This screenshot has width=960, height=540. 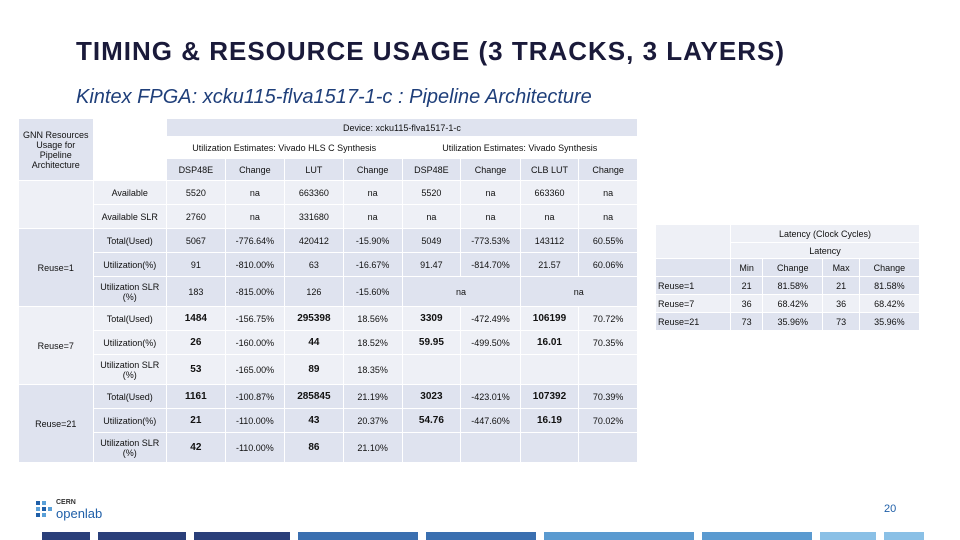 What do you see at coordinates (372, 264) in the screenshot?
I see `table-cell: -16.67%` at bounding box center [372, 264].